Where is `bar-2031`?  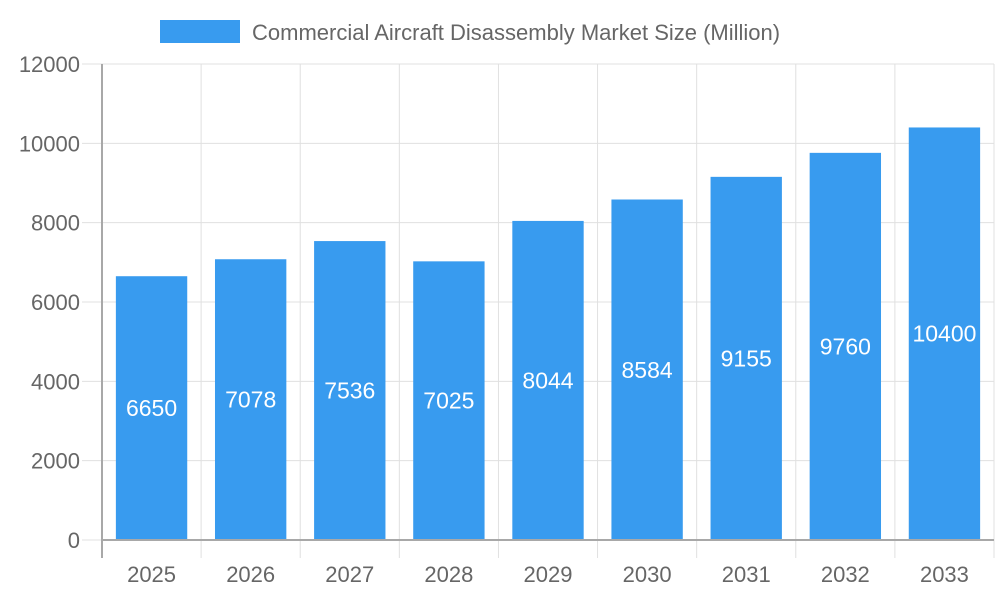 bar-2031 is located at coordinates (746, 358).